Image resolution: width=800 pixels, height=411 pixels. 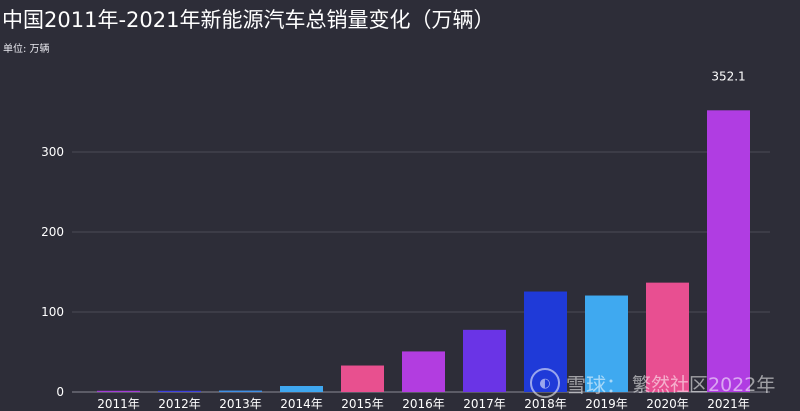 What do you see at coordinates (179, 391) in the screenshot?
I see `bar-2012年` at bounding box center [179, 391].